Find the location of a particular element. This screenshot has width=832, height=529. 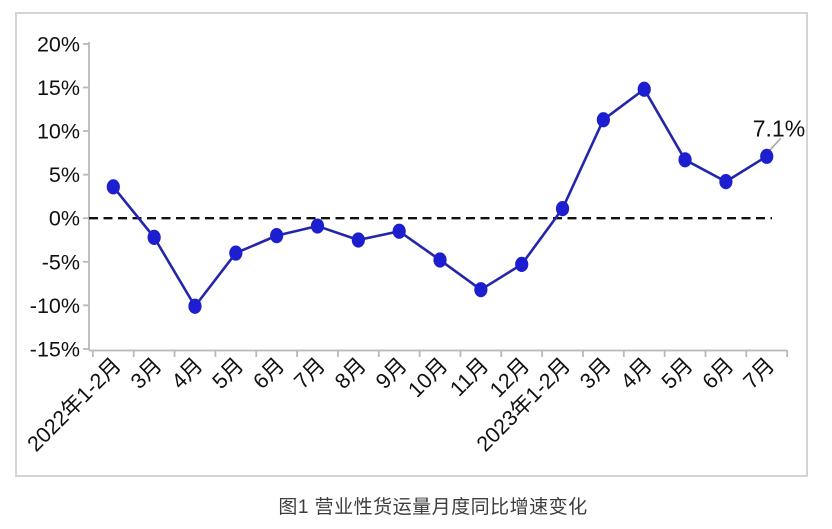

x-tick-label: 8月 is located at coordinates (350, 373).